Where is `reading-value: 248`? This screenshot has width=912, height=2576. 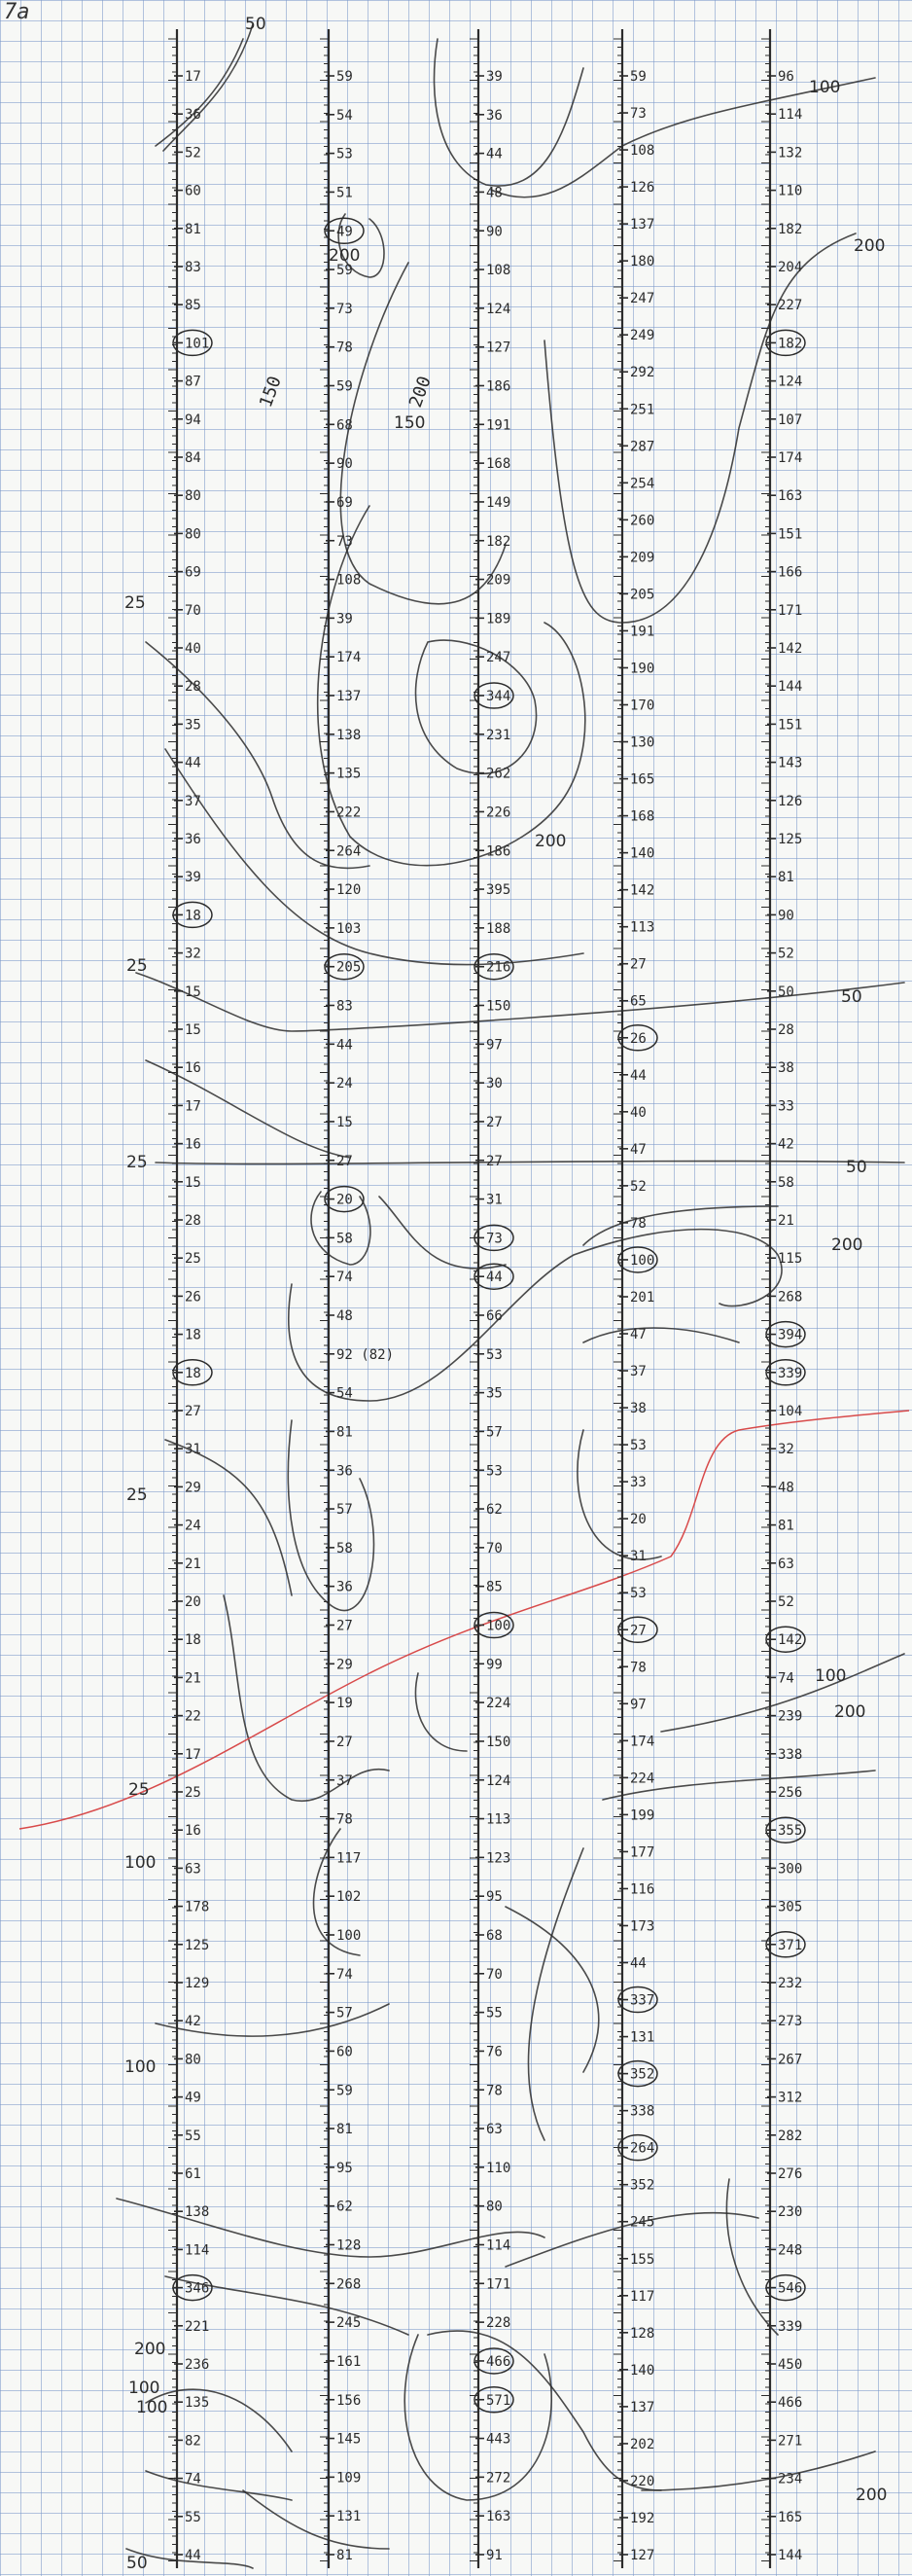 reading-value: 248 is located at coordinates (790, 2250).